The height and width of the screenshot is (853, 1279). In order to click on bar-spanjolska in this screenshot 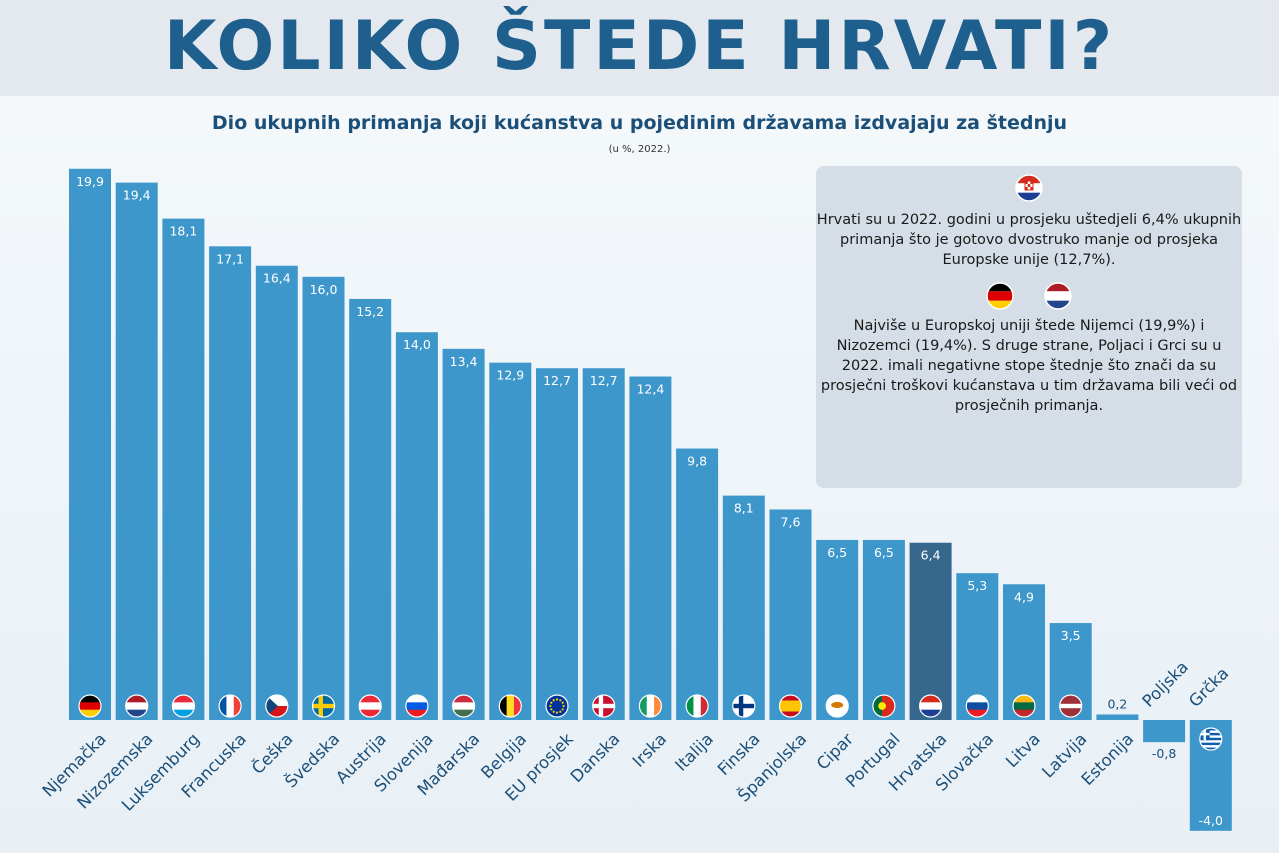, I will do `click(790, 614)`.